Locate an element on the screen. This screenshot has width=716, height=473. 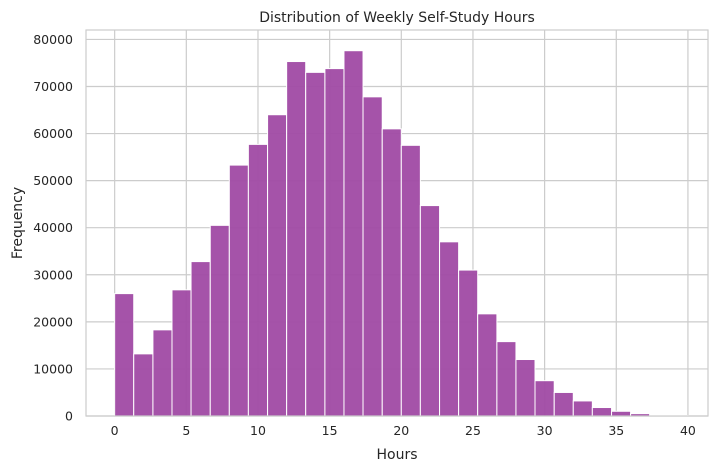
y-tick-label: 80000 is located at coordinates (53, 39).